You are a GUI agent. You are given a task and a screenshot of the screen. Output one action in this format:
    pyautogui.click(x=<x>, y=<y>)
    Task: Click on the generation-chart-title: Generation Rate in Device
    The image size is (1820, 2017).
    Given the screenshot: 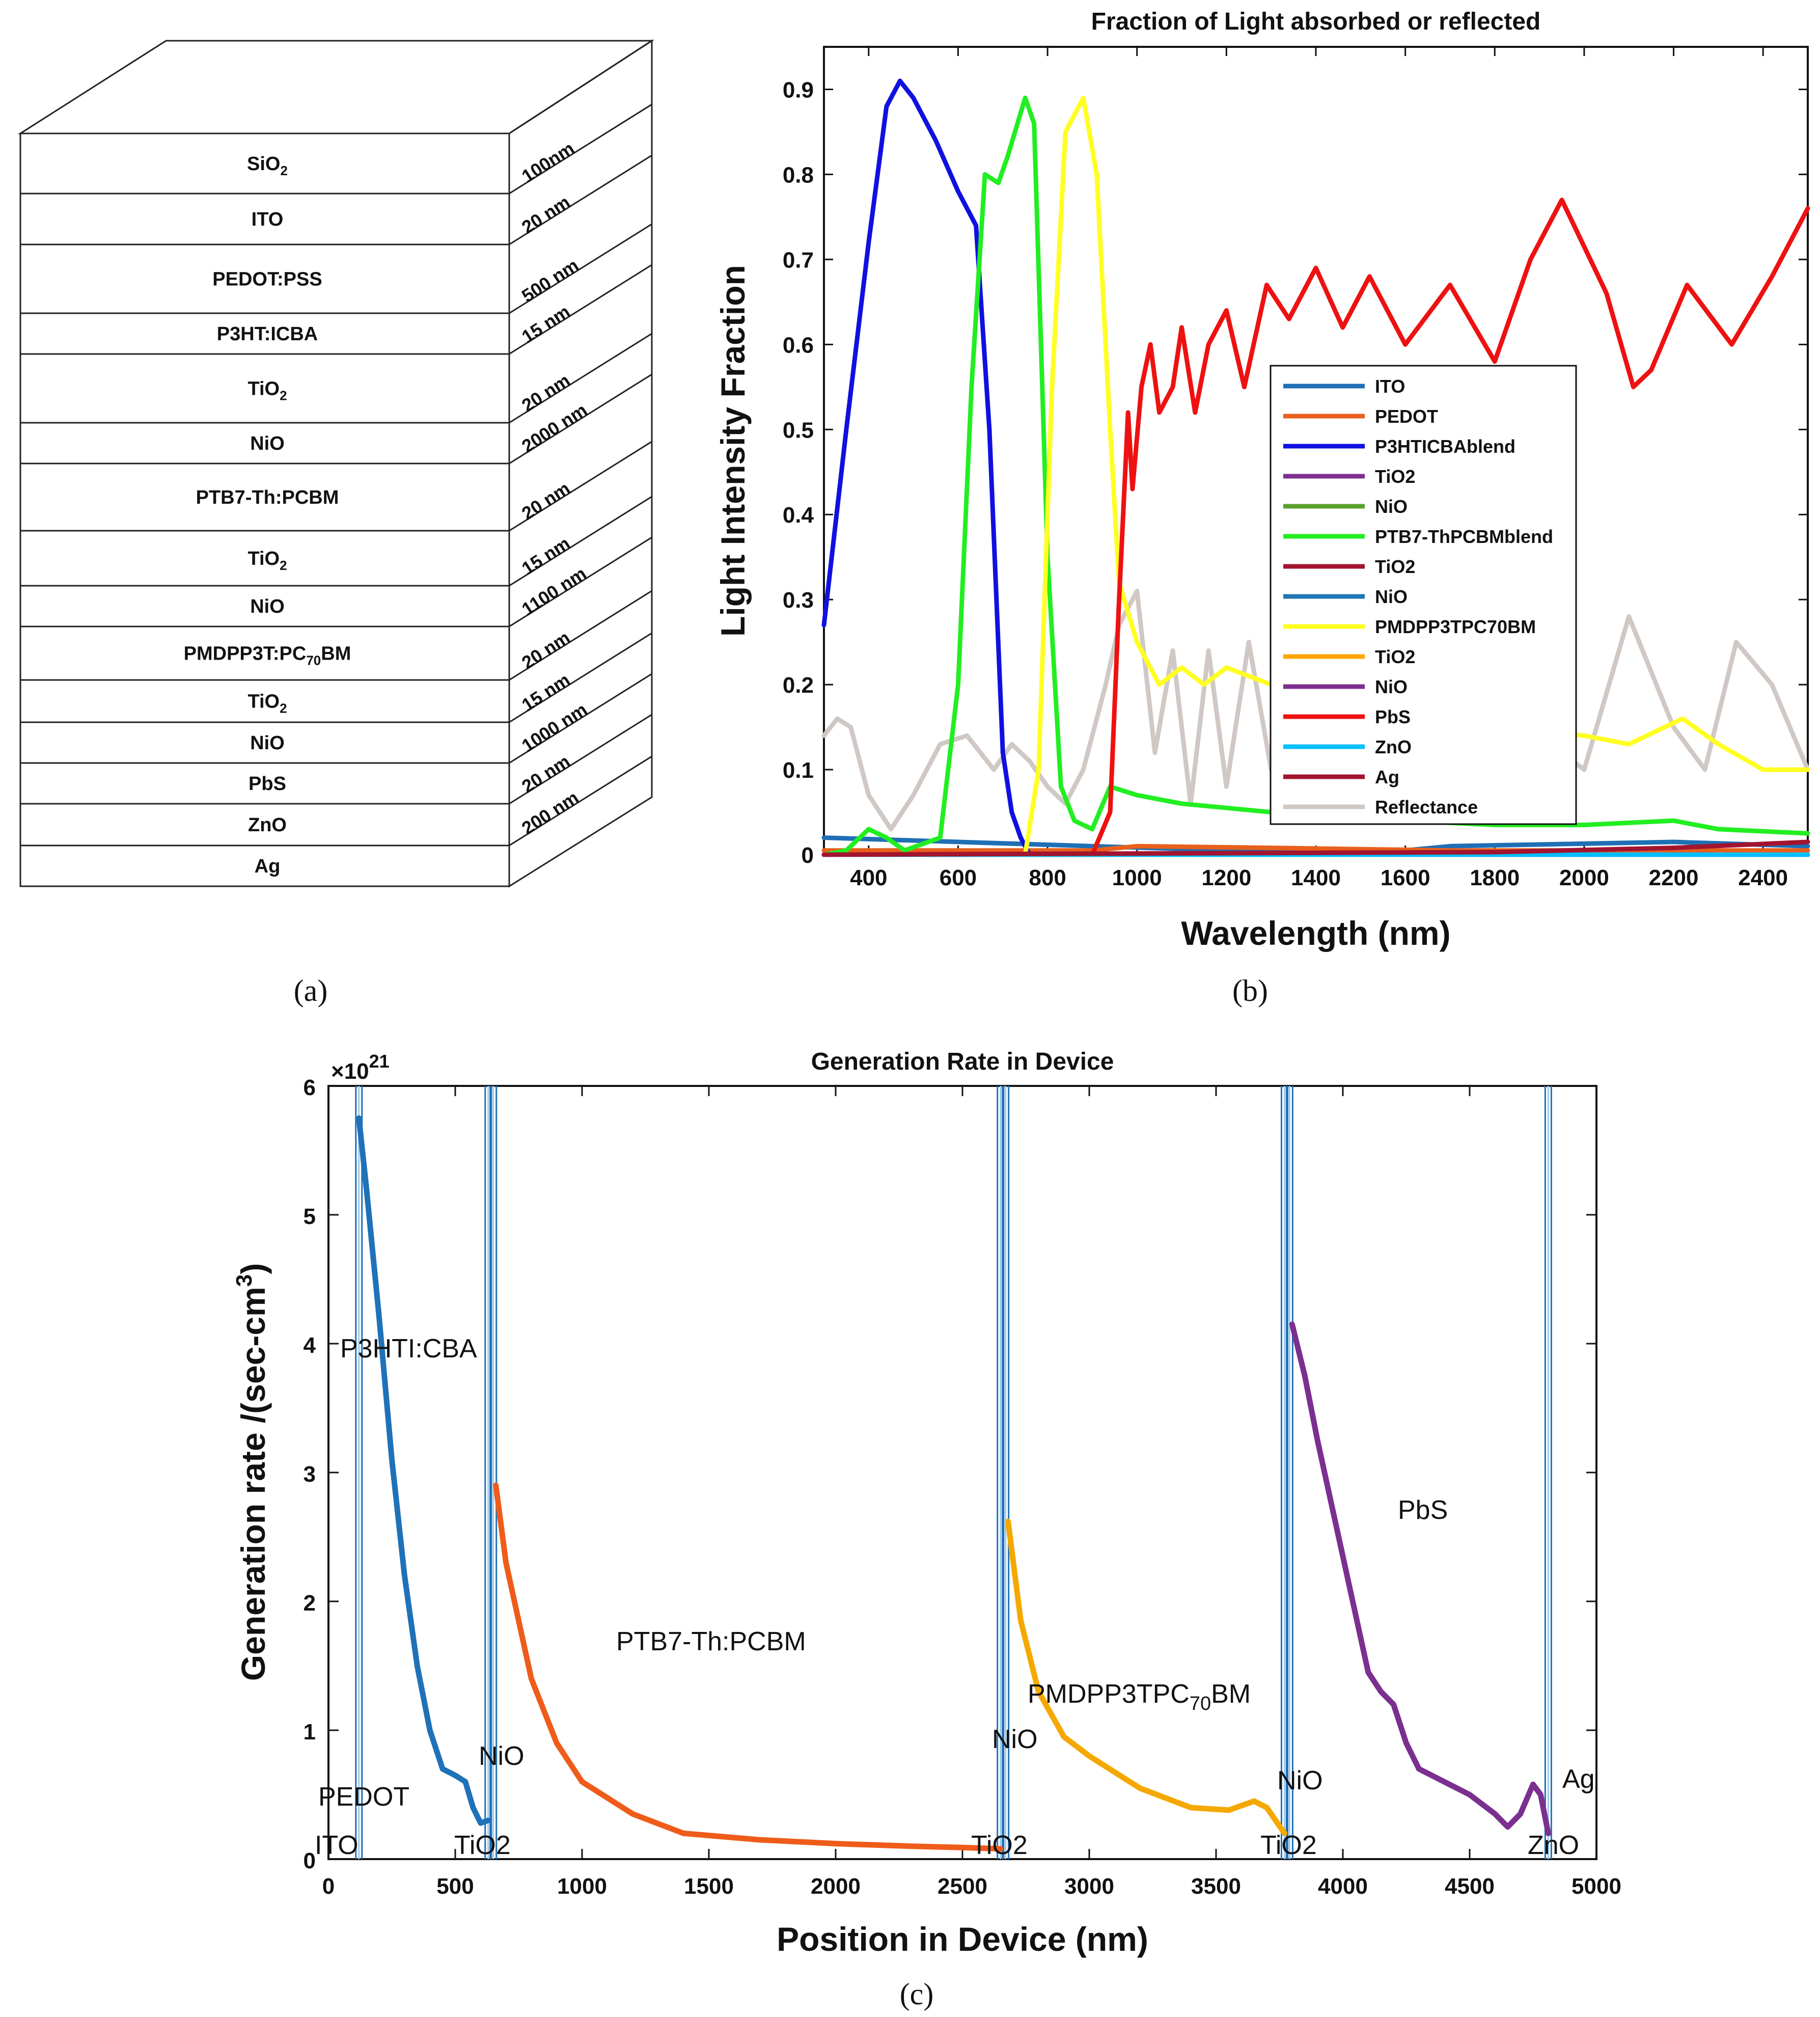 What is the action you would take?
    pyautogui.click(x=963, y=1061)
    